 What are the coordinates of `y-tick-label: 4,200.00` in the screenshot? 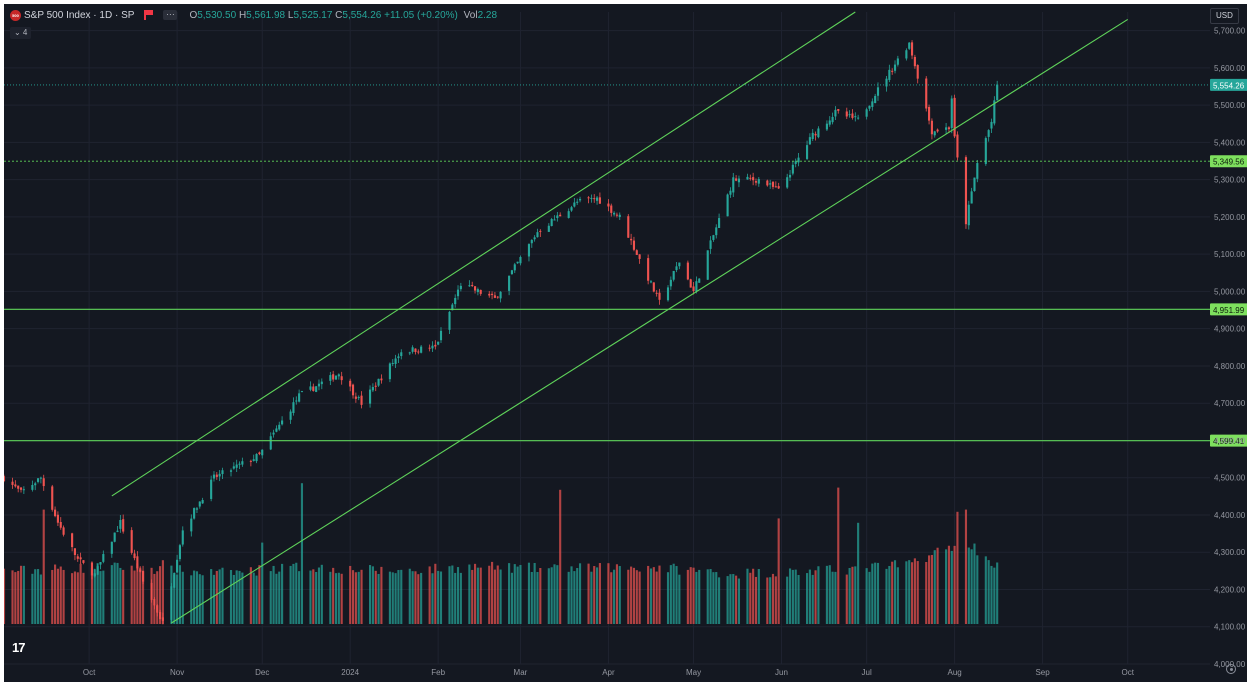 It's located at (1230, 589).